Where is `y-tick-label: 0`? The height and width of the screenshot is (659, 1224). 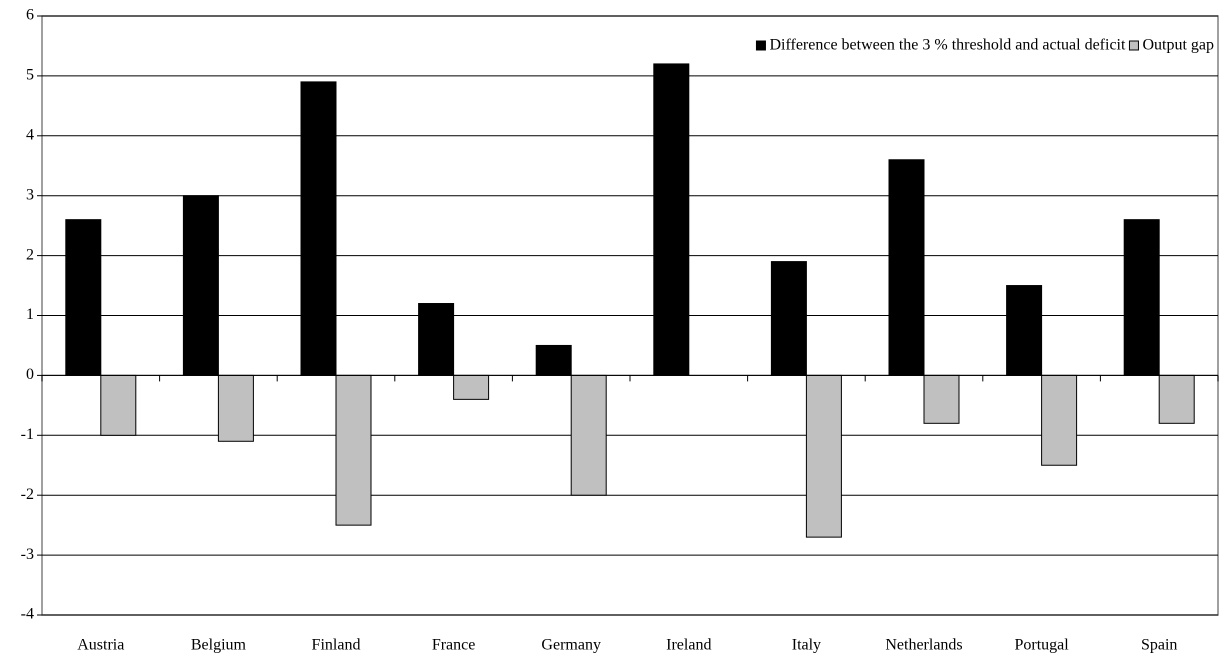
y-tick-label: 0 is located at coordinates (30, 374).